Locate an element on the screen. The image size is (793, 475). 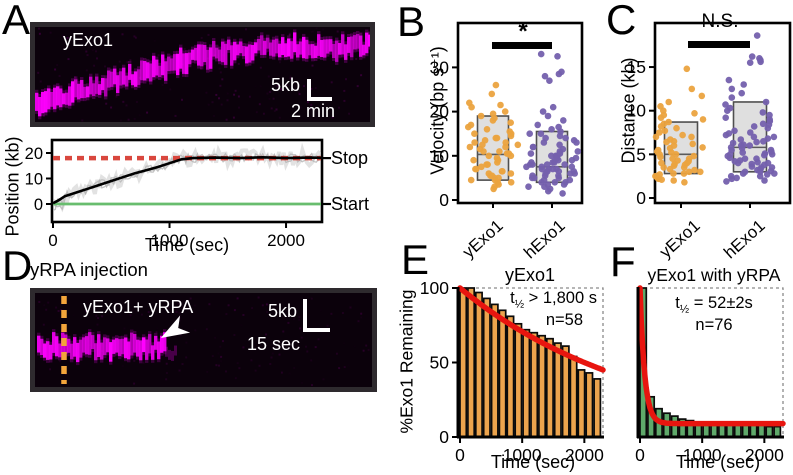
fit-curve is located at coordinates (711, 356).